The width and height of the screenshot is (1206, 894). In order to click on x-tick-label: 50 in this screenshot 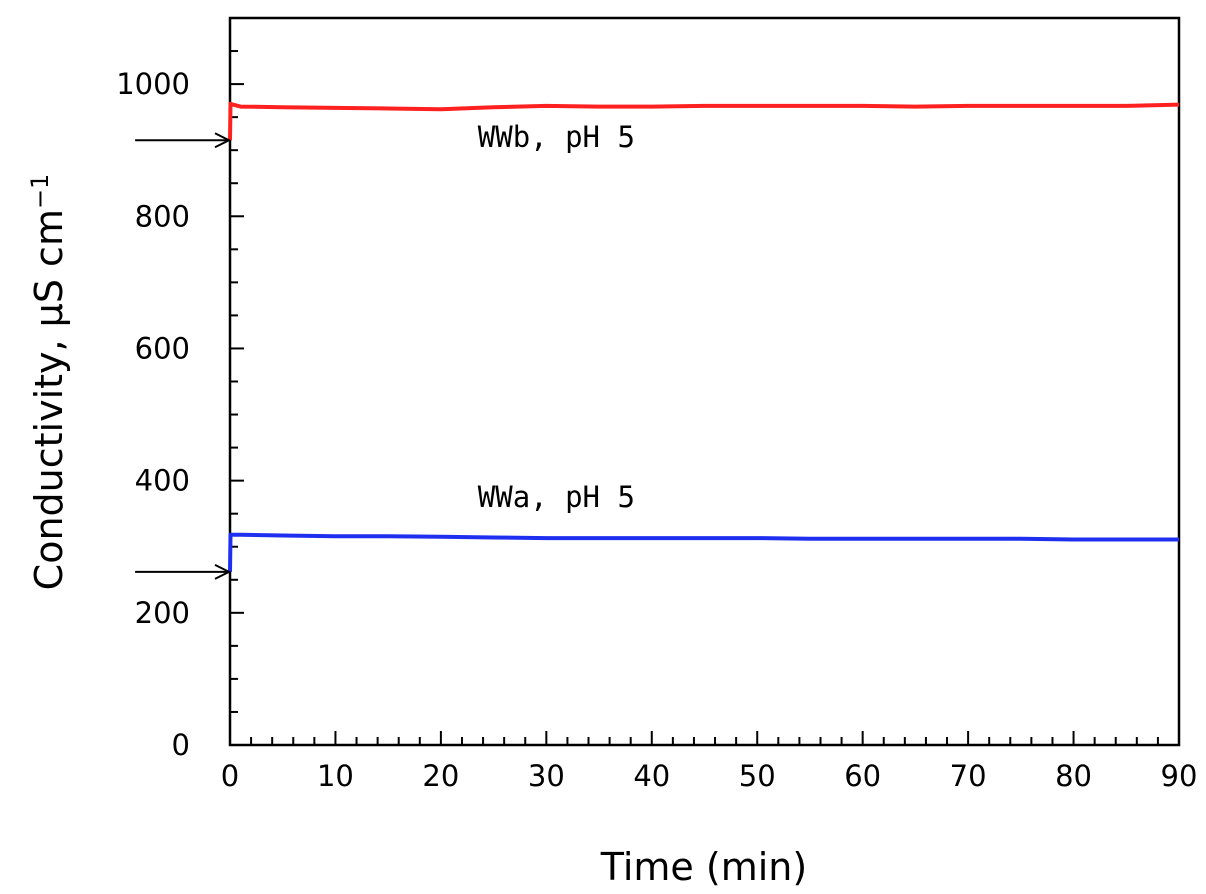, I will do `click(757, 776)`.